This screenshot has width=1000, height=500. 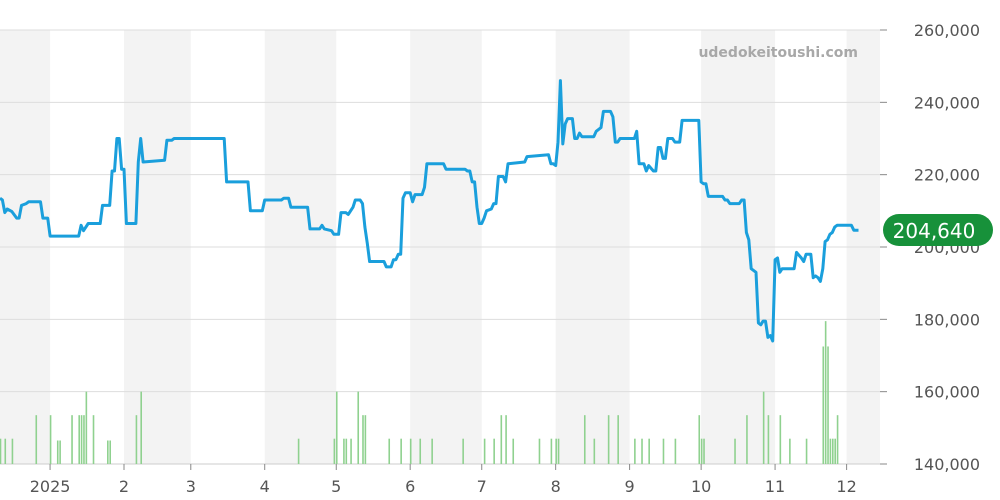 I want to click on y-tick-label: 180,000, so click(x=947, y=319).